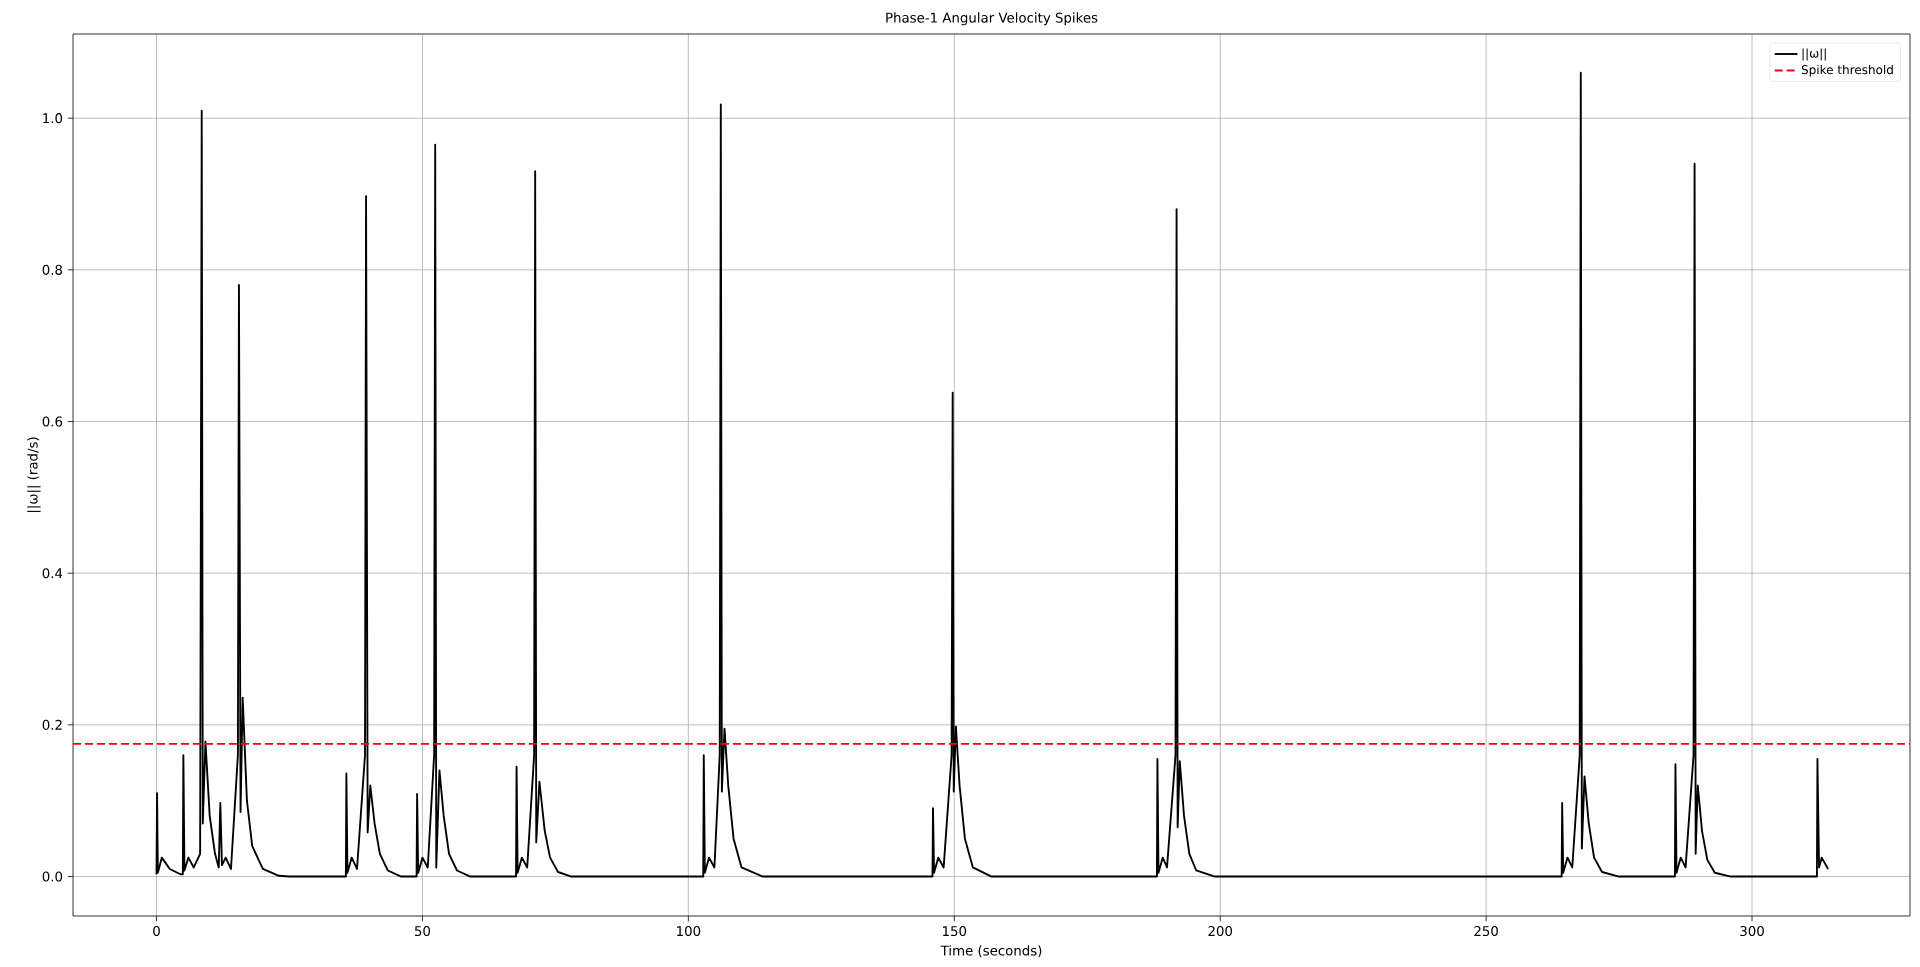  Describe the element at coordinates (52, 724) in the screenshot. I see `y-tick-label: 0.2` at that location.